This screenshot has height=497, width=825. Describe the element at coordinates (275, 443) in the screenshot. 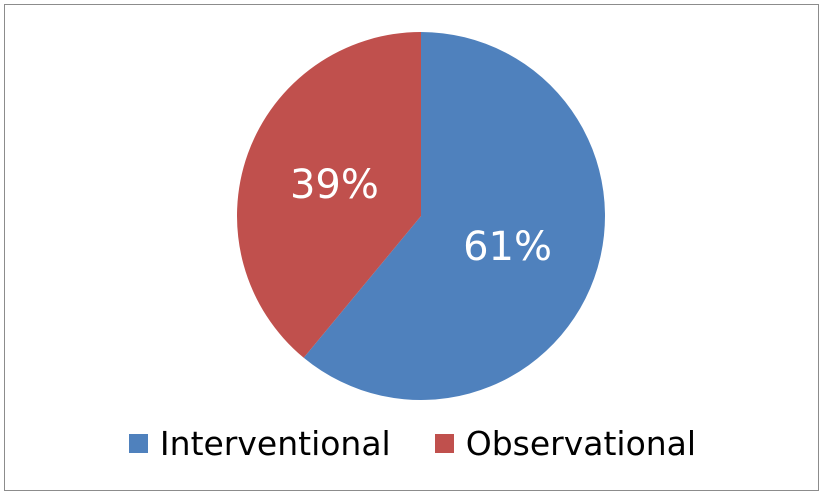

I see `legend-label-interventional: Interventional` at that location.